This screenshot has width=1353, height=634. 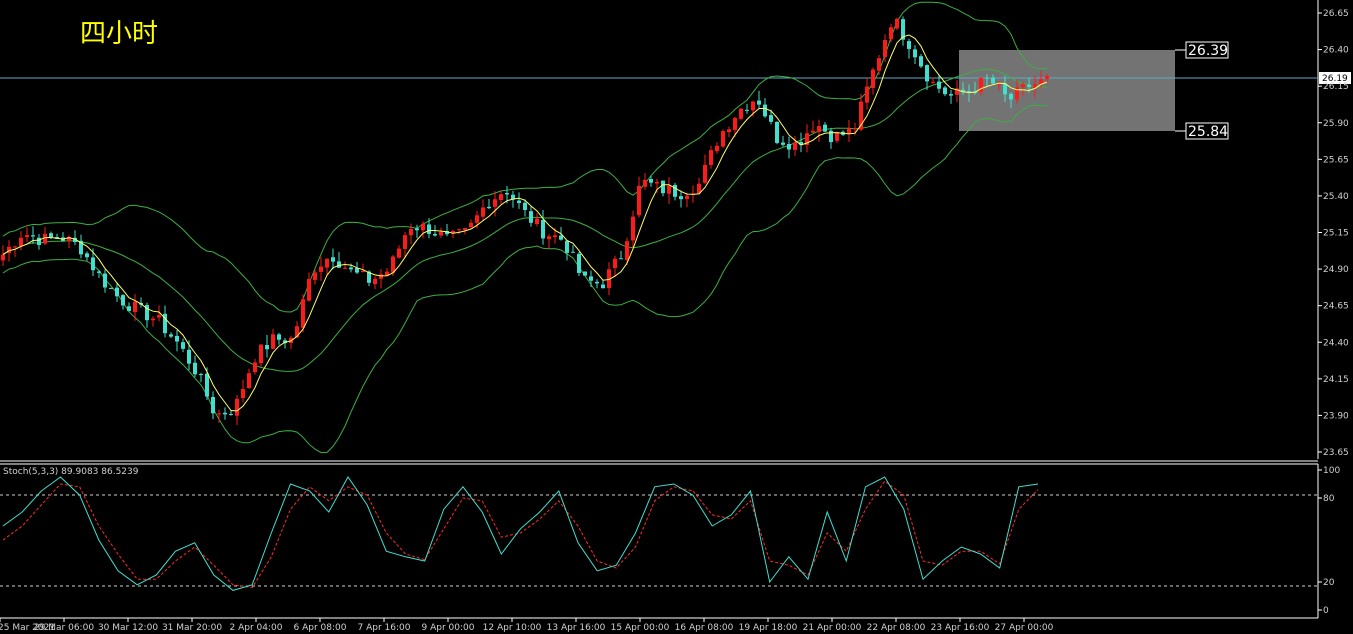 What do you see at coordinates (1208, 51) in the screenshot?
I see `zone-upper-label: 26.39` at bounding box center [1208, 51].